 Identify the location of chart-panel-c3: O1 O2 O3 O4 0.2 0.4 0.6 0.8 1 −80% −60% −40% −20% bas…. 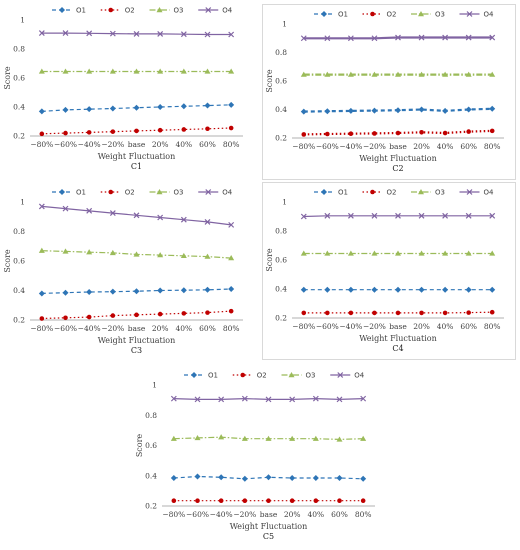
(123, 272).